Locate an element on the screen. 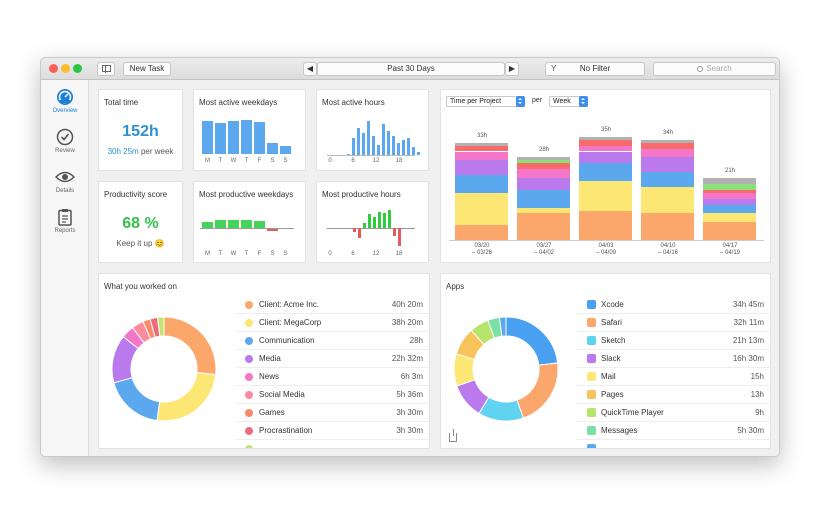 Image resolution: width=820 pixels, height=515 pixels. app-name: Messages is located at coordinates (619, 430).